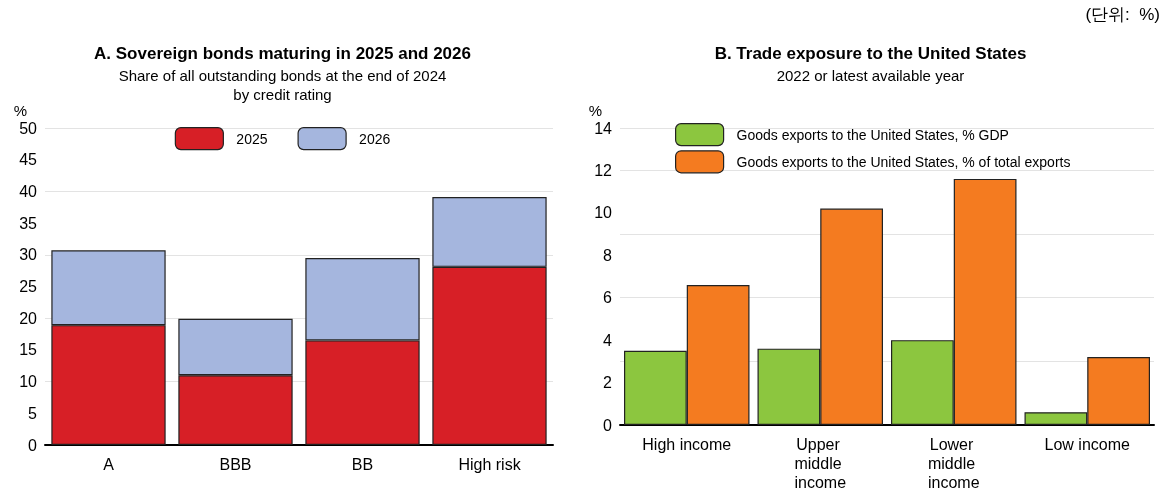 This screenshot has width=1166, height=492. Describe the element at coordinates (490, 464) in the screenshot. I see `x-tick-label: High risk` at that location.